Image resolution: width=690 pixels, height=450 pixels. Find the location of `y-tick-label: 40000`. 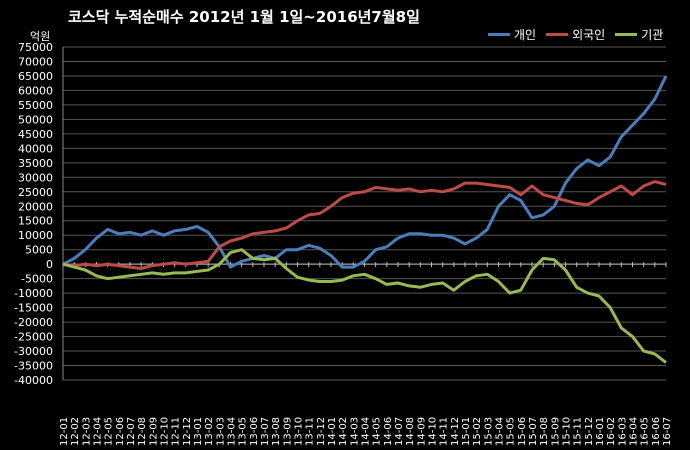

y-tick-label: 40000 is located at coordinates (35, 148).